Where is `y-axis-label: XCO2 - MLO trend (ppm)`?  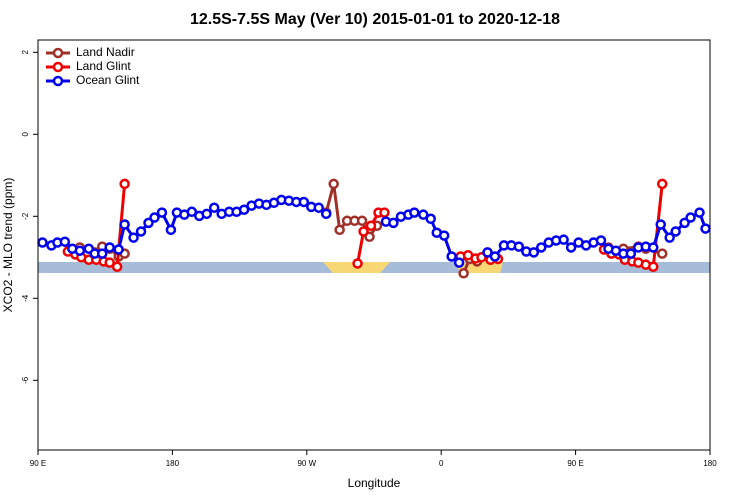 y-axis-label: XCO2 - MLO trend (ppm) is located at coordinates (8, 245).